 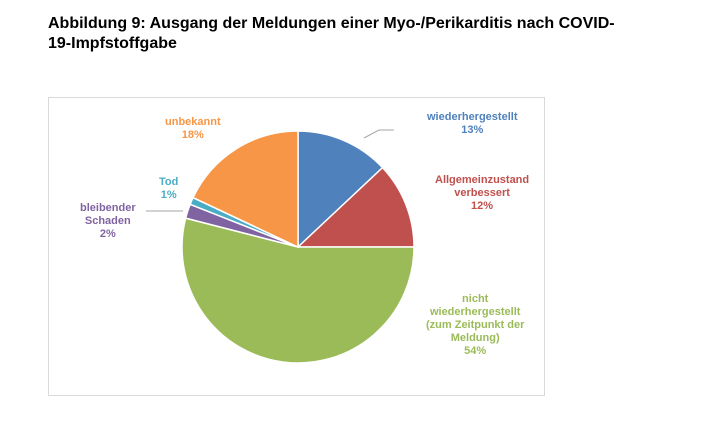 What do you see at coordinates (472, 117) in the screenshot?
I see `label-wiederhergestellt-name: wiederhergestellt` at bounding box center [472, 117].